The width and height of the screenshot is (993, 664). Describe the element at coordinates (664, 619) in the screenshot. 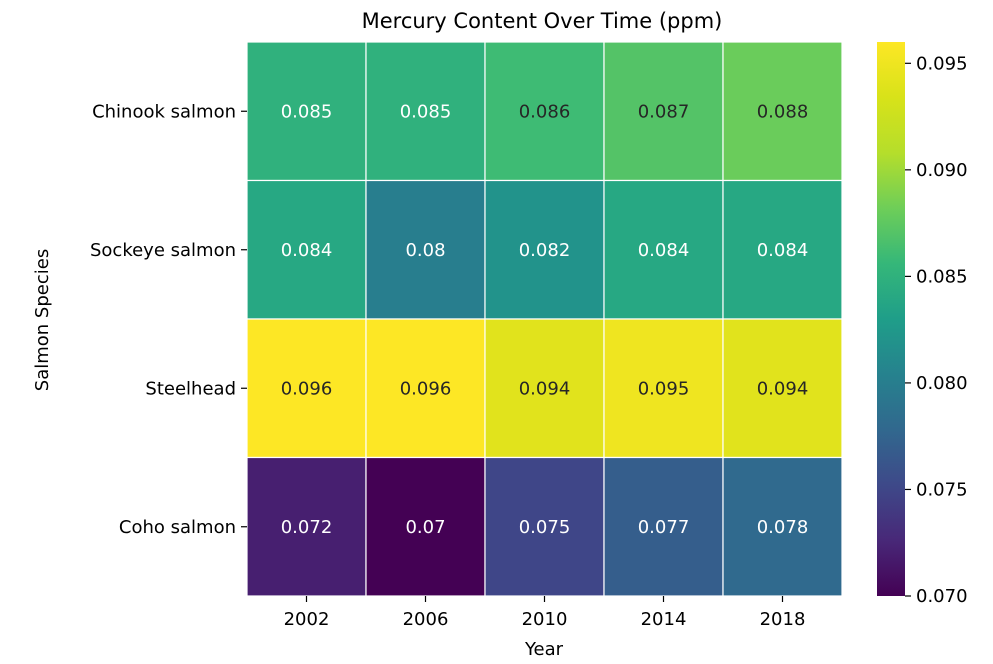

I see `x-tick-label: 2014` at that location.